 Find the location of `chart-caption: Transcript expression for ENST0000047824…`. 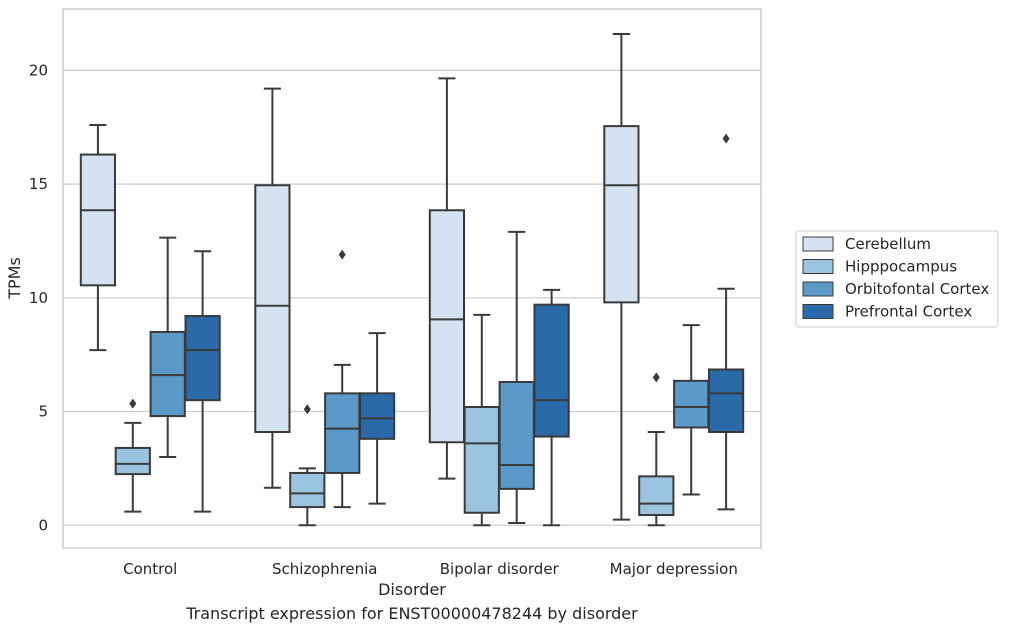

chart-caption: Transcript expression for ENST0000047824… is located at coordinates (412, 613).